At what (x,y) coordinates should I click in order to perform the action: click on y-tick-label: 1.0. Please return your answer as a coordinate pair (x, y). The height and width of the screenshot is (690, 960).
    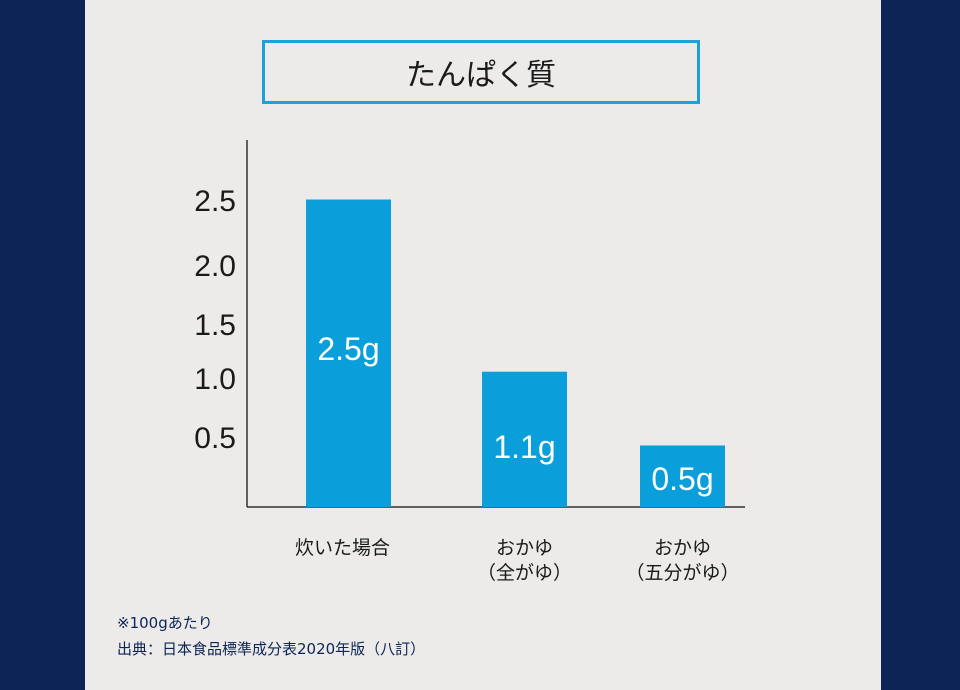
    Looking at the image, I should click on (215, 379).